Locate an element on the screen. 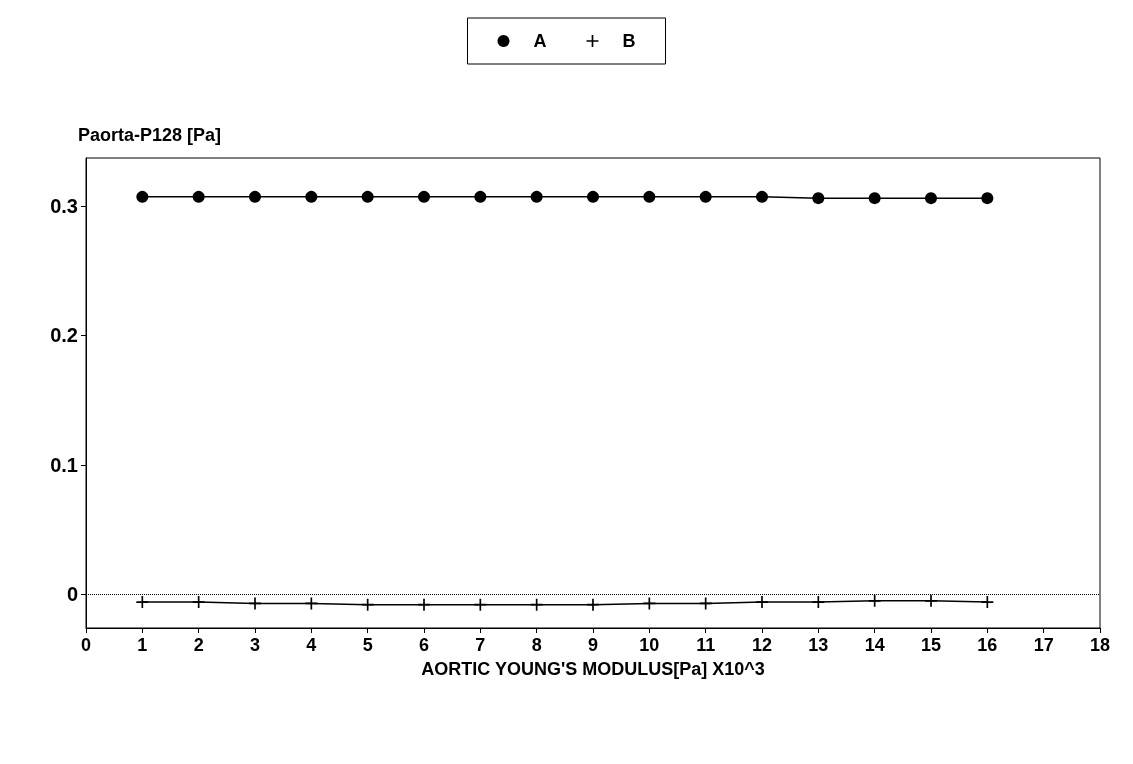 This screenshot has height=764, width=1133. x-tick-label: 3 is located at coordinates (255, 645).